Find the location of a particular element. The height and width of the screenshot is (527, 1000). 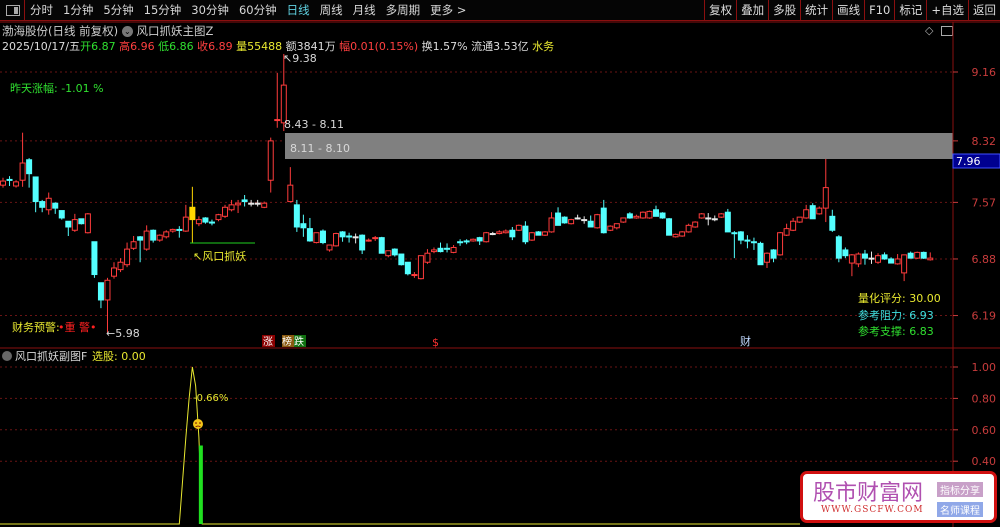

tab-multi-period: 多周期 is located at coordinates (403, 10).